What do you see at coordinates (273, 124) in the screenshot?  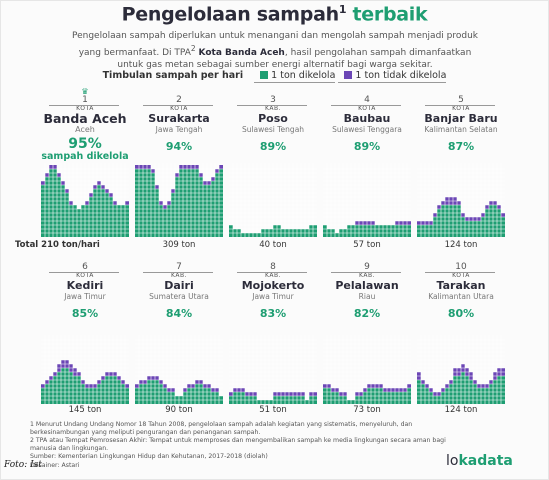 I see `city-panel-3: 3 KAB. Poso Sulawesi Tengah 89%` at bounding box center [273, 124].